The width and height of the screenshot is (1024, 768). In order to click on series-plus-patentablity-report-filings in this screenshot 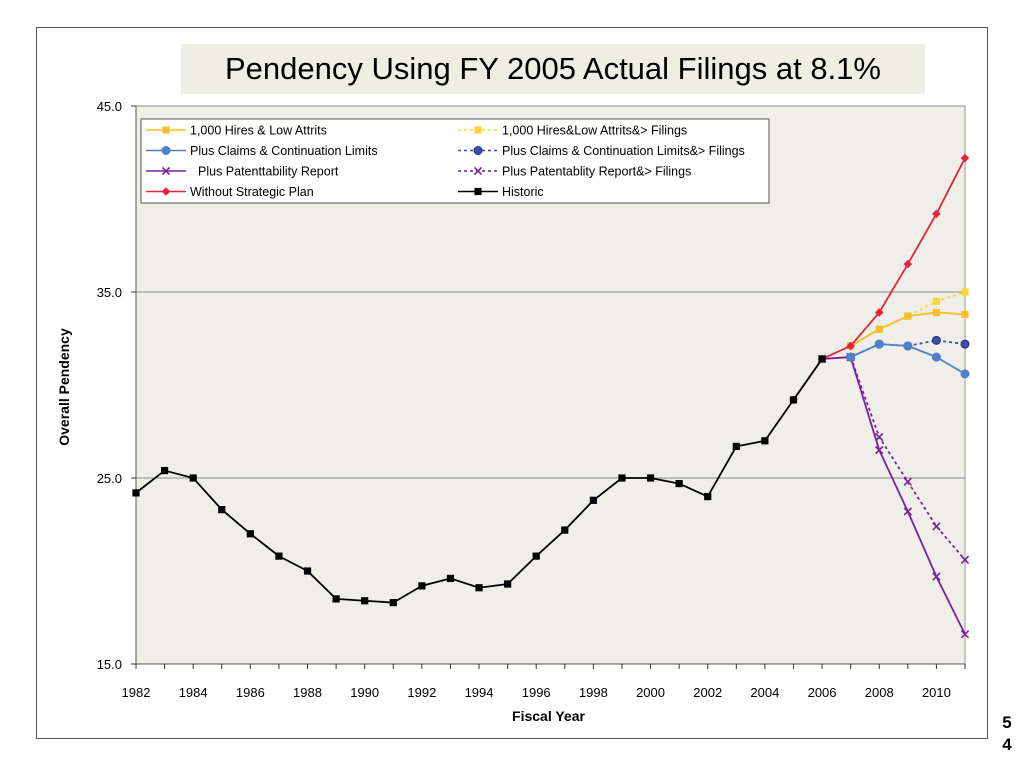, I will do `click(908, 458)`.